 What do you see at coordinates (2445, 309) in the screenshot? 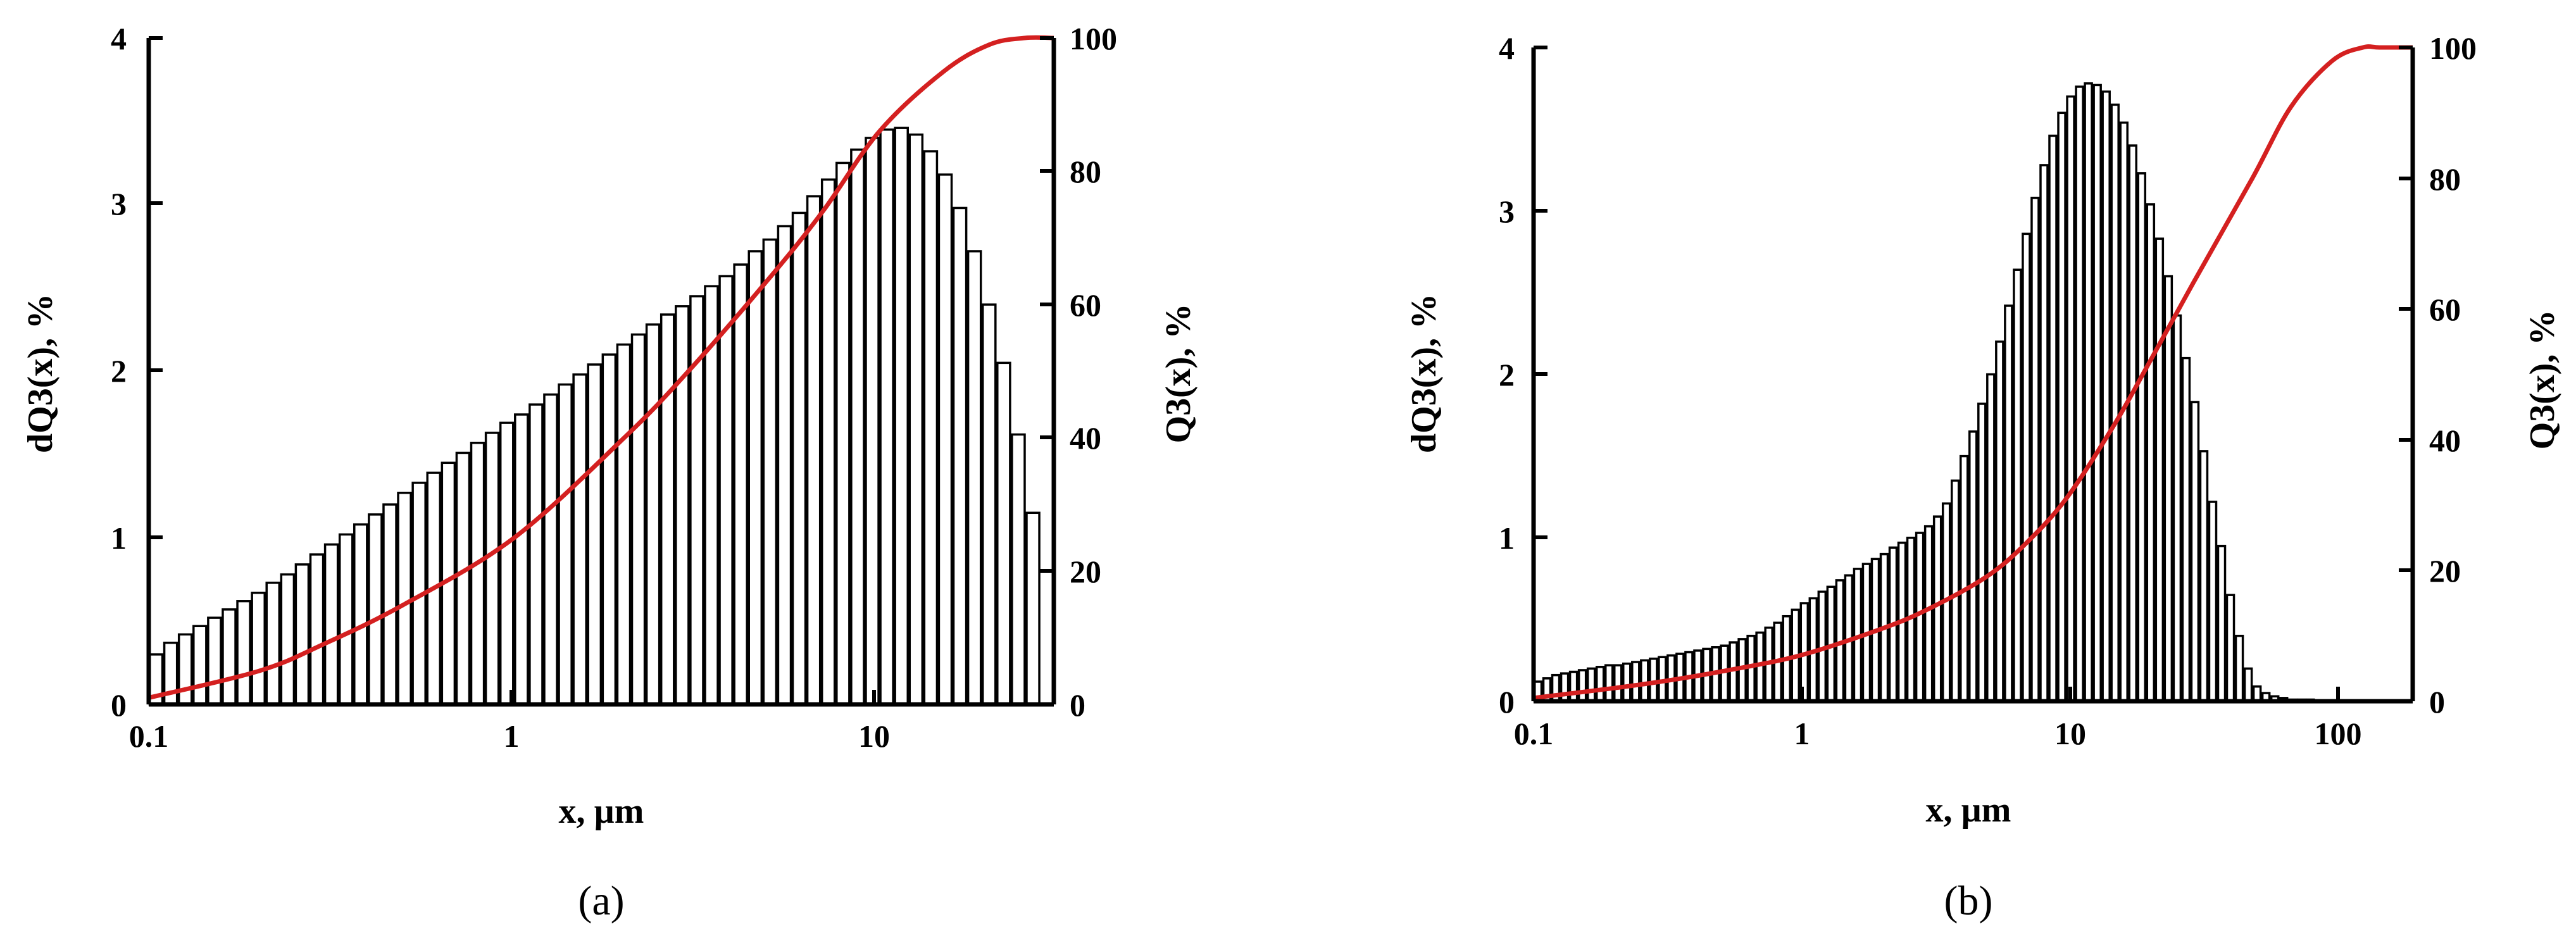
I see `panel-b-y-right-tick-label: 60` at bounding box center [2445, 309].